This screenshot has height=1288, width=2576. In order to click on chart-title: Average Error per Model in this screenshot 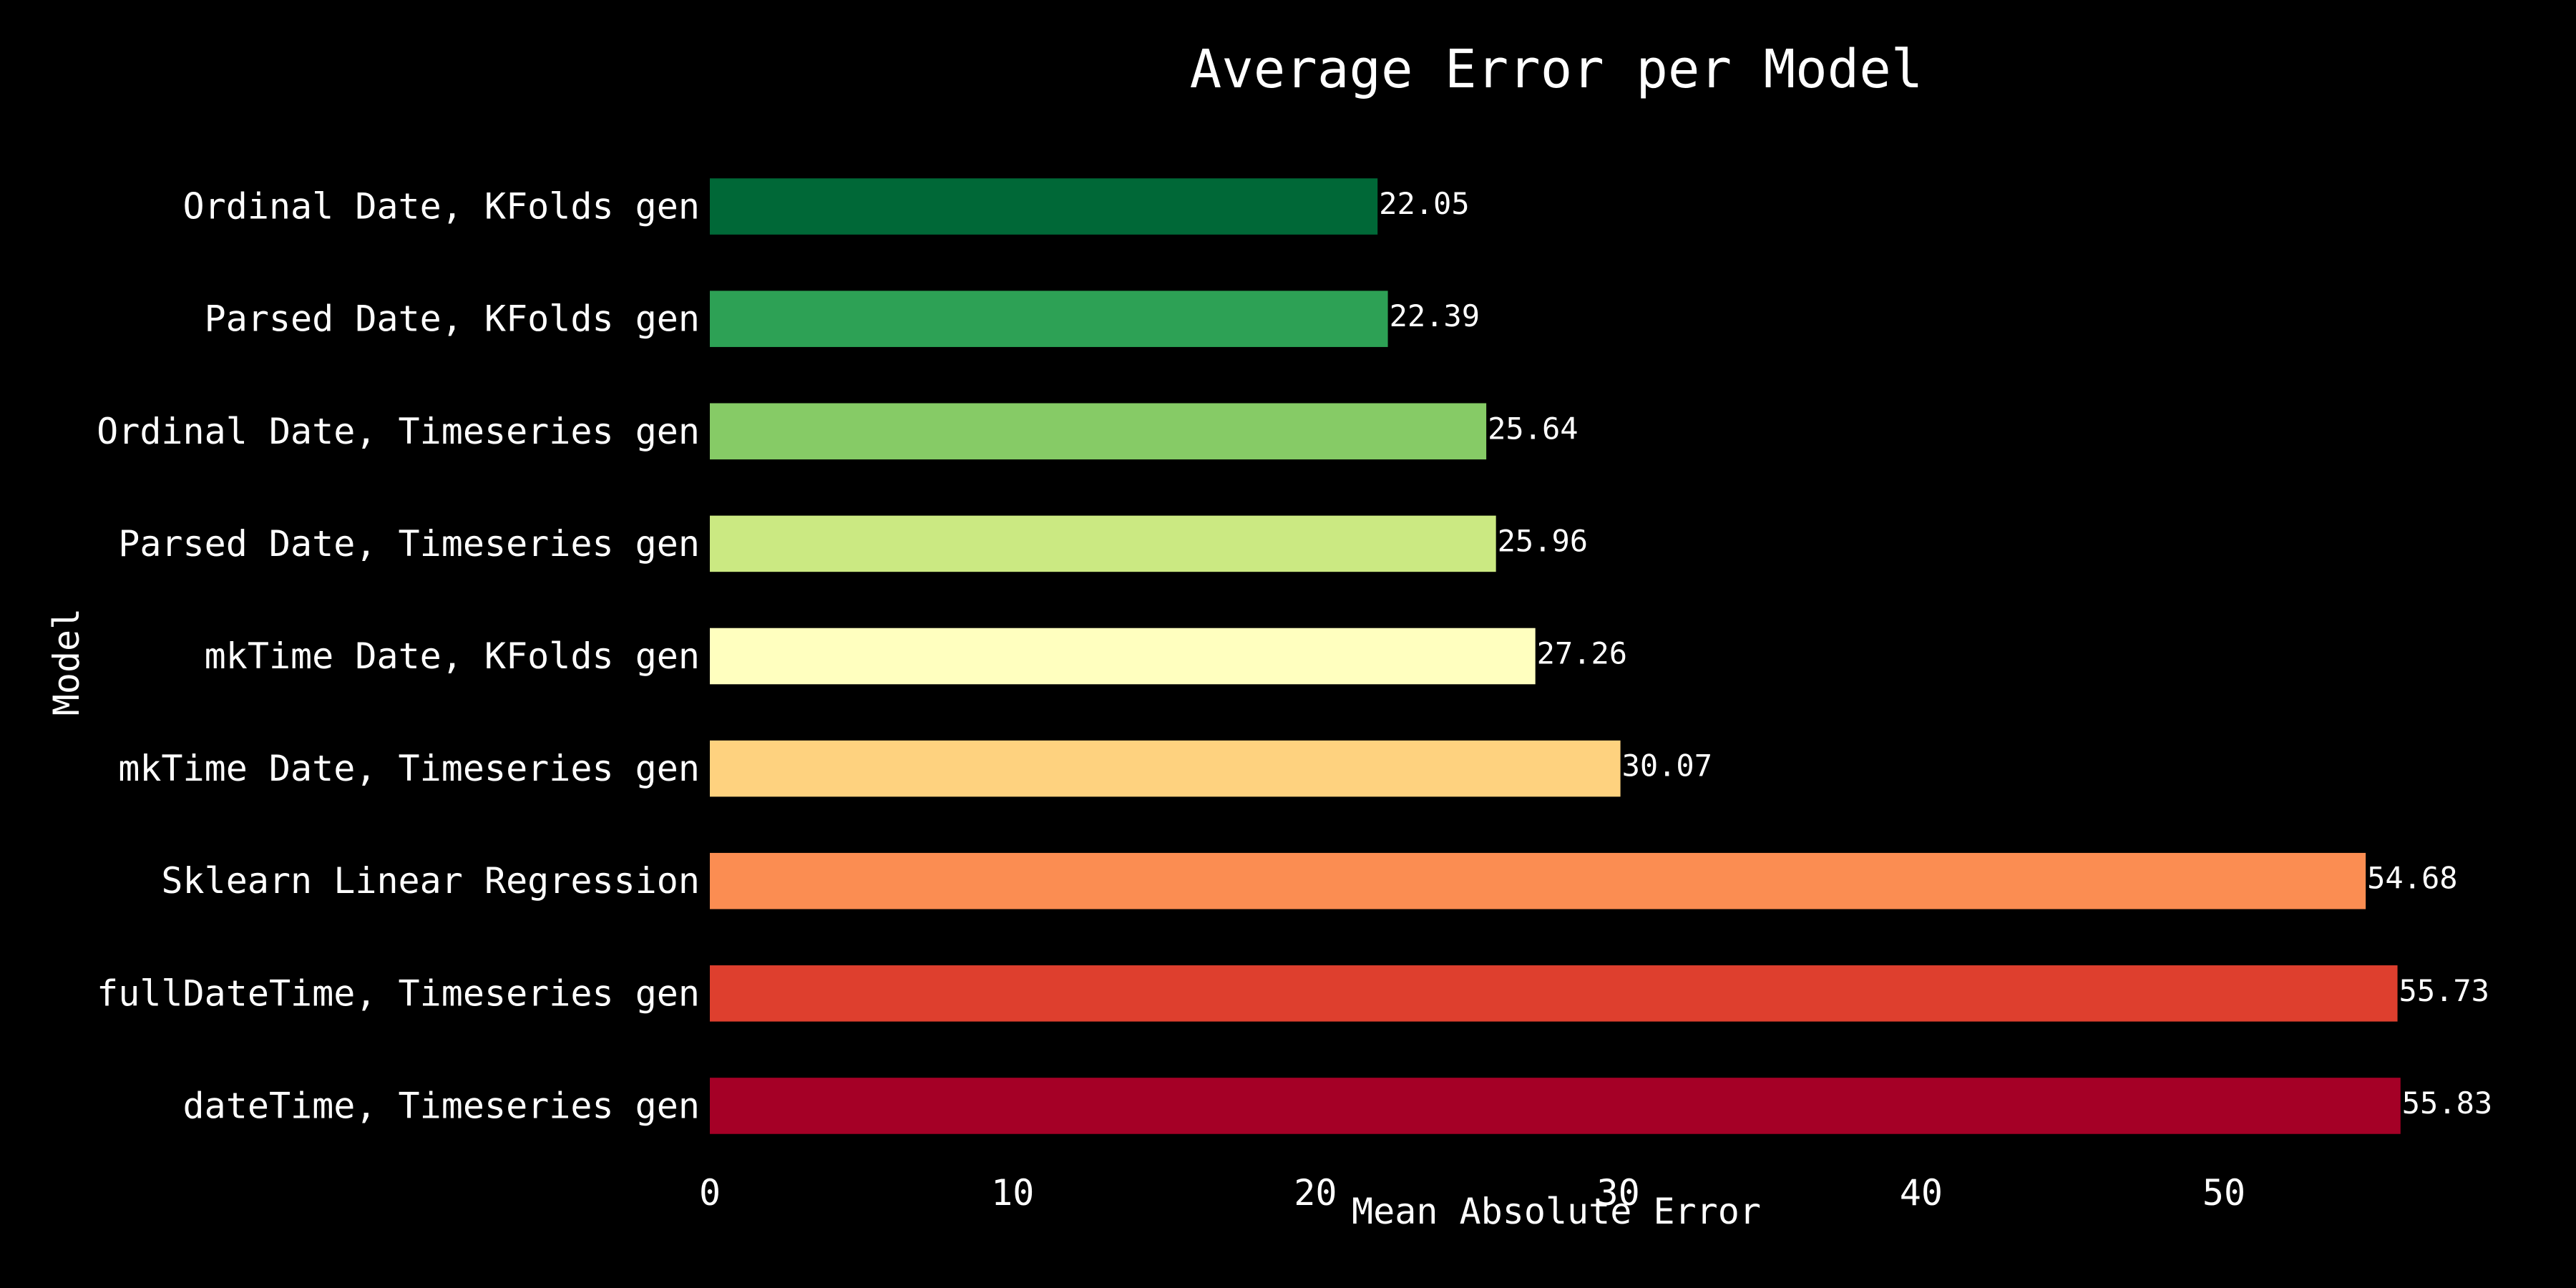, I will do `click(1556, 69)`.